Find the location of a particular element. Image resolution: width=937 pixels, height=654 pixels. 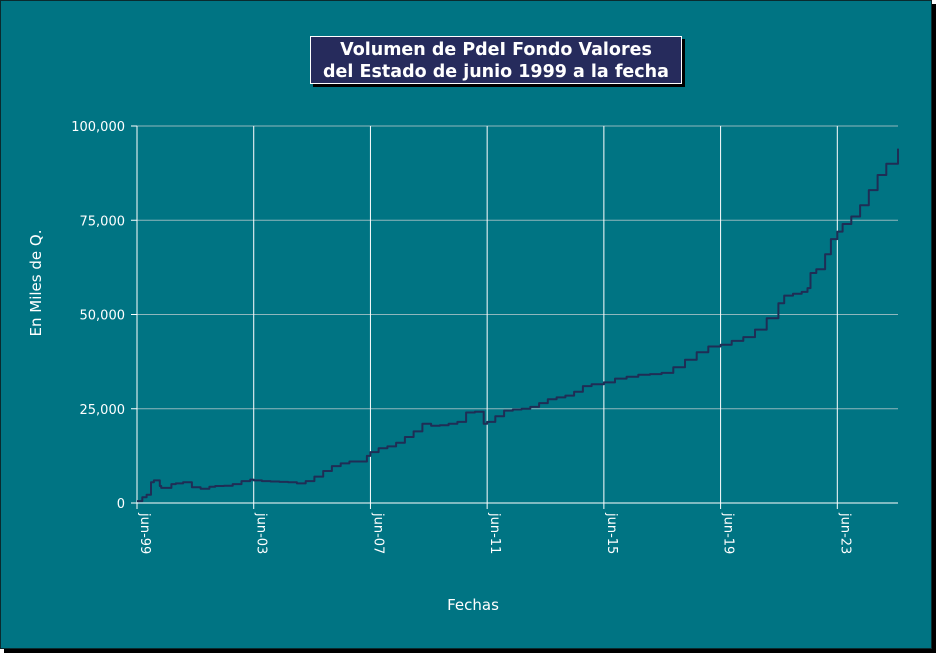

y-tick-label: 25,000 is located at coordinates (103, 410).